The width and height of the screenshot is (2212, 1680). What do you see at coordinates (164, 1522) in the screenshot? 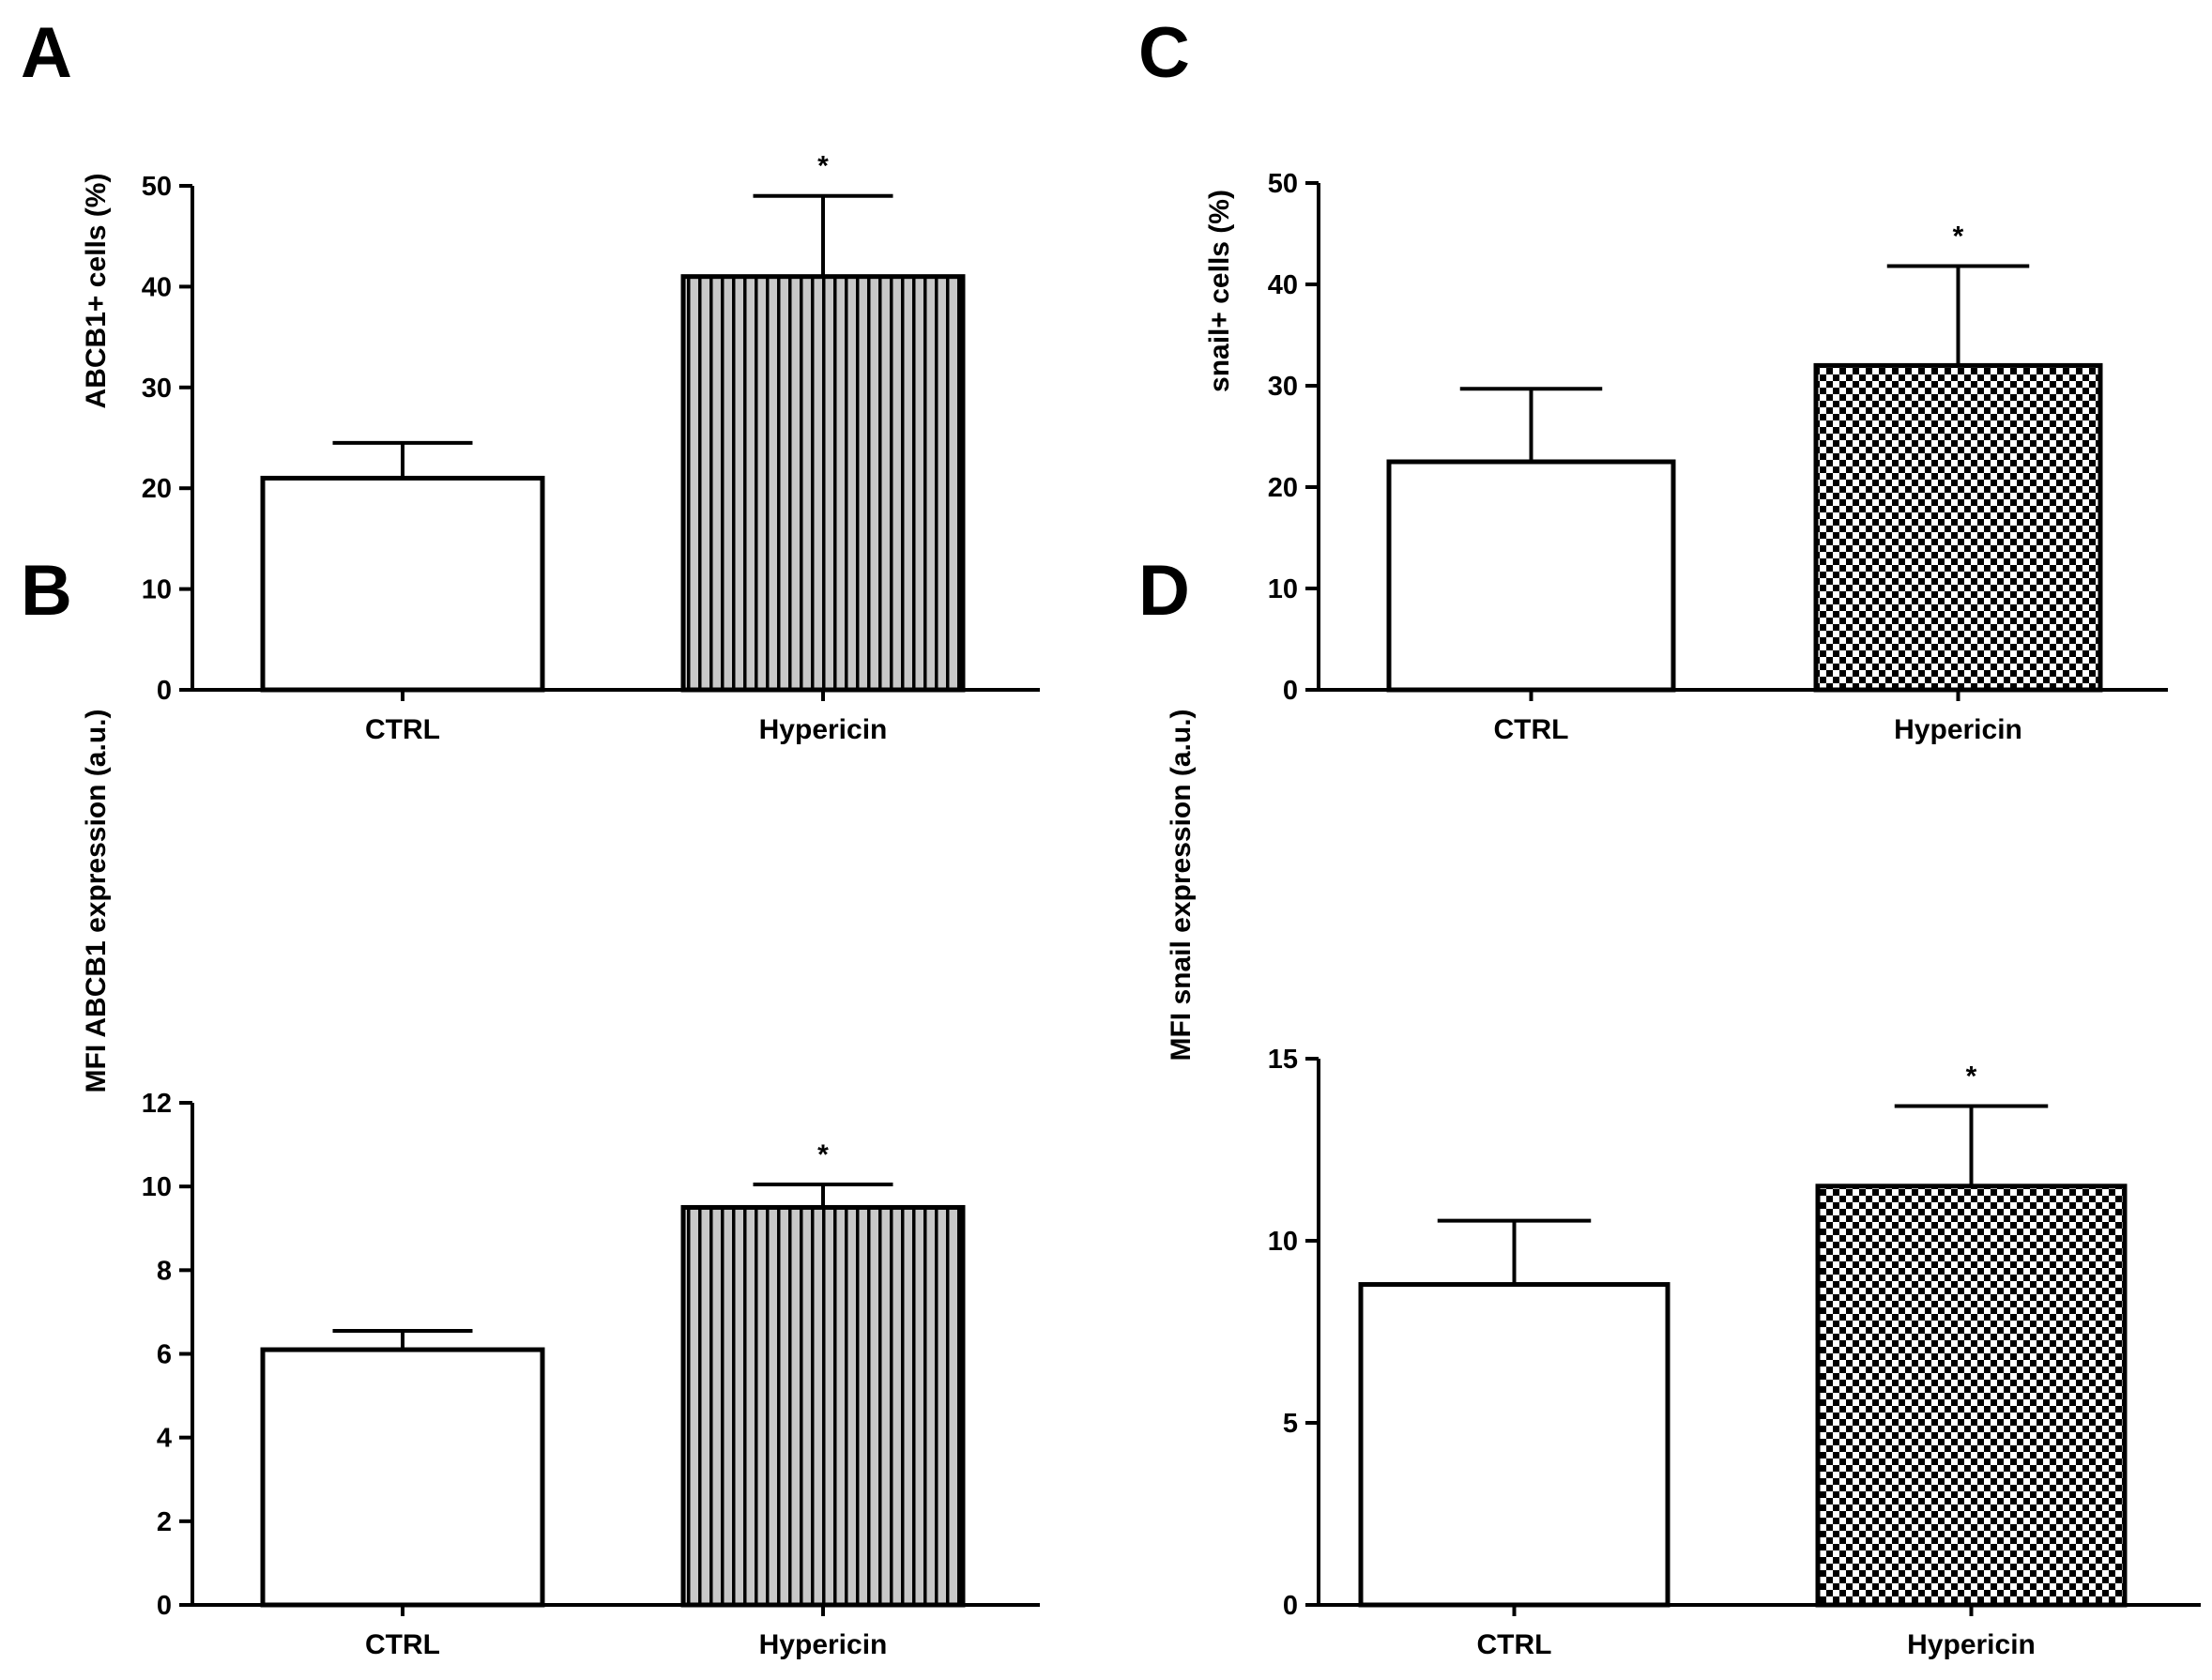
I see `y-tick-label: 2` at bounding box center [164, 1522].